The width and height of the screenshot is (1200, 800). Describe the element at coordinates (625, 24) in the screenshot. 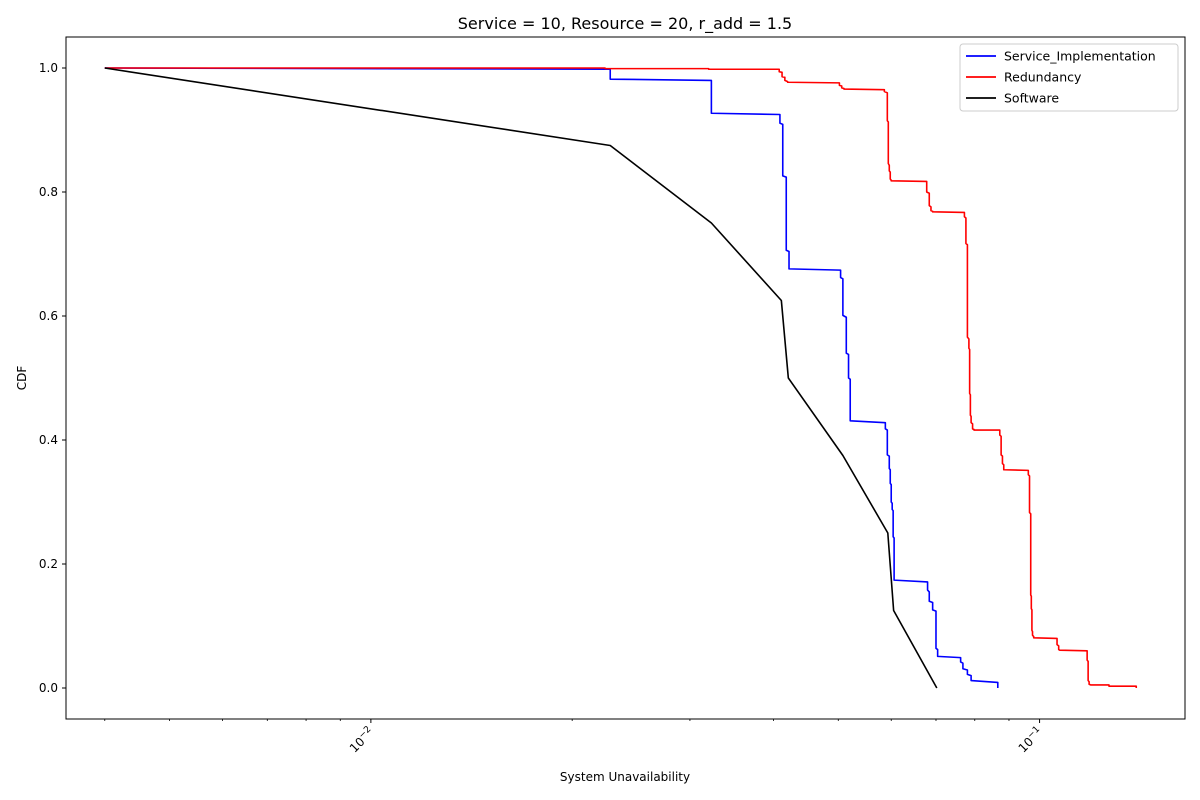

I see `chart-title: Service = 10, Resource = 20, r_add = 1.5` at that location.